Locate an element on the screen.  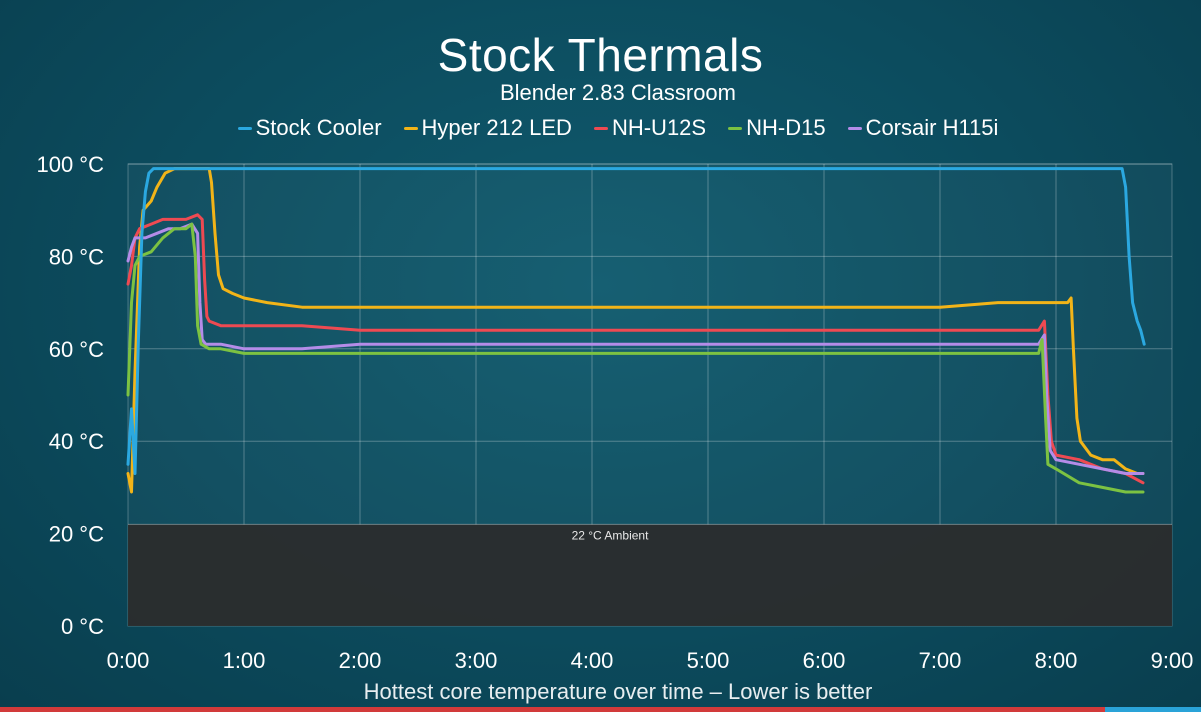
y-tick-label: 20 °C is located at coordinates (76, 534).